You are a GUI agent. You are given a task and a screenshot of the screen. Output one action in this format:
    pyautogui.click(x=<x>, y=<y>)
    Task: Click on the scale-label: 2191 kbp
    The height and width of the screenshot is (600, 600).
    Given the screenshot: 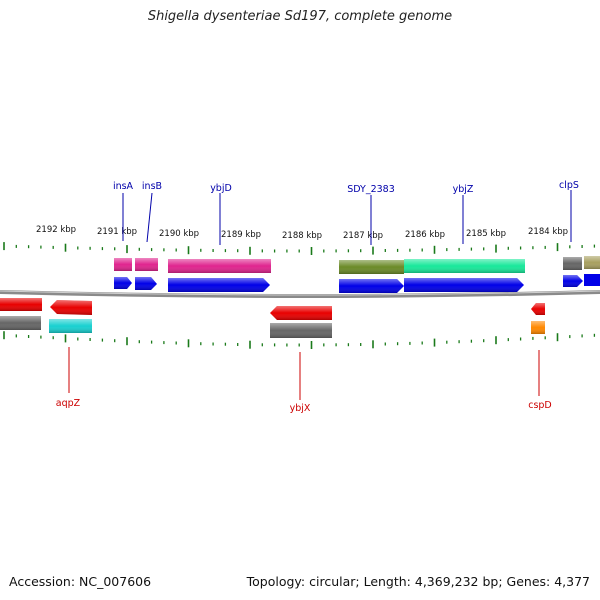 What is the action you would take?
    pyautogui.click(x=117, y=232)
    